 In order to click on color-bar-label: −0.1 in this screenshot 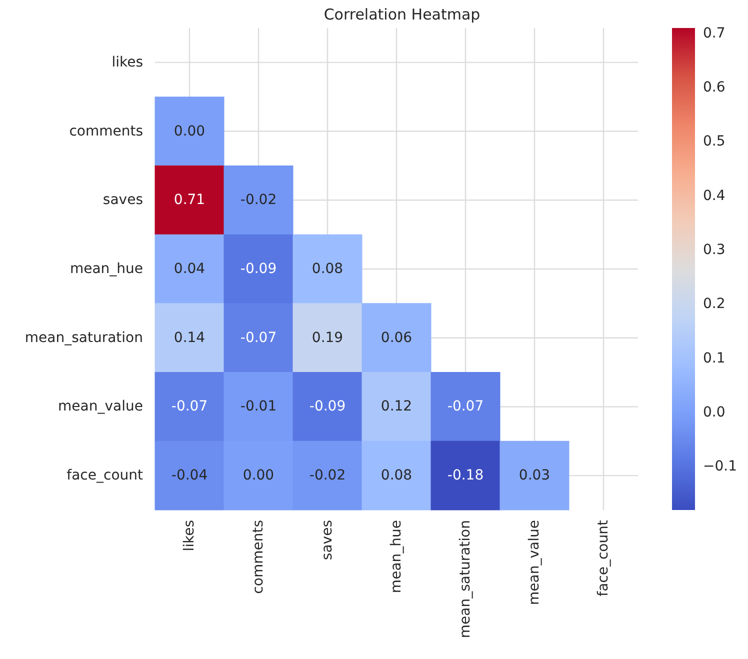, I will do `click(720, 466)`.